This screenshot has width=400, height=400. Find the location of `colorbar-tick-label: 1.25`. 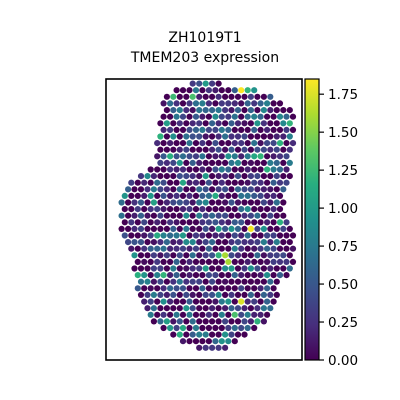

colorbar-tick-label: 1.25 is located at coordinates (343, 171).